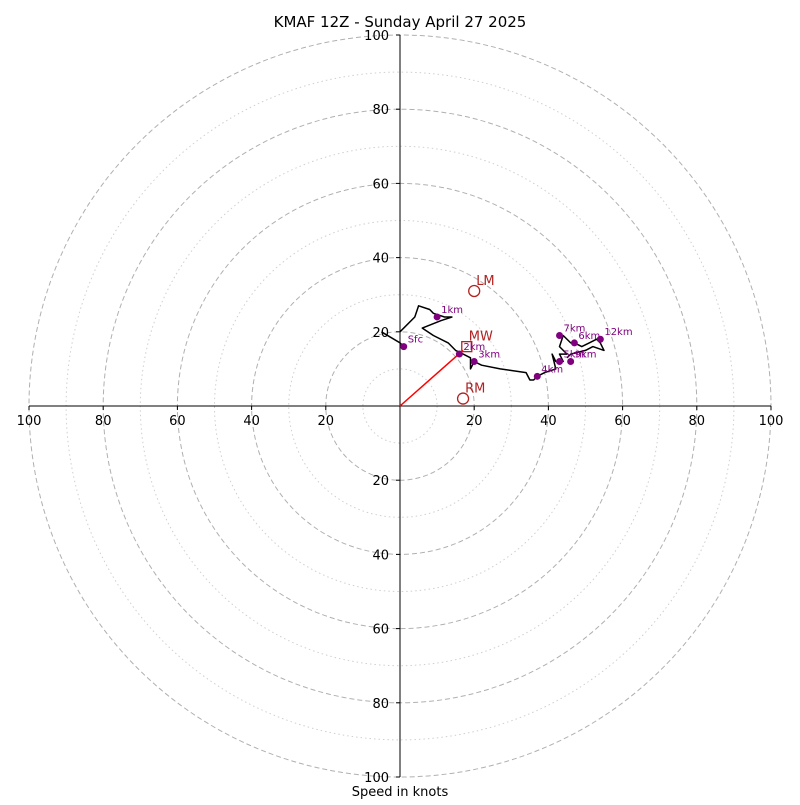 The height and width of the screenshot is (805, 800). What do you see at coordinates (380, 704) in the screenshot?
I see `y-tick-label-neg-80: 80` at bounding box center [380, 704].